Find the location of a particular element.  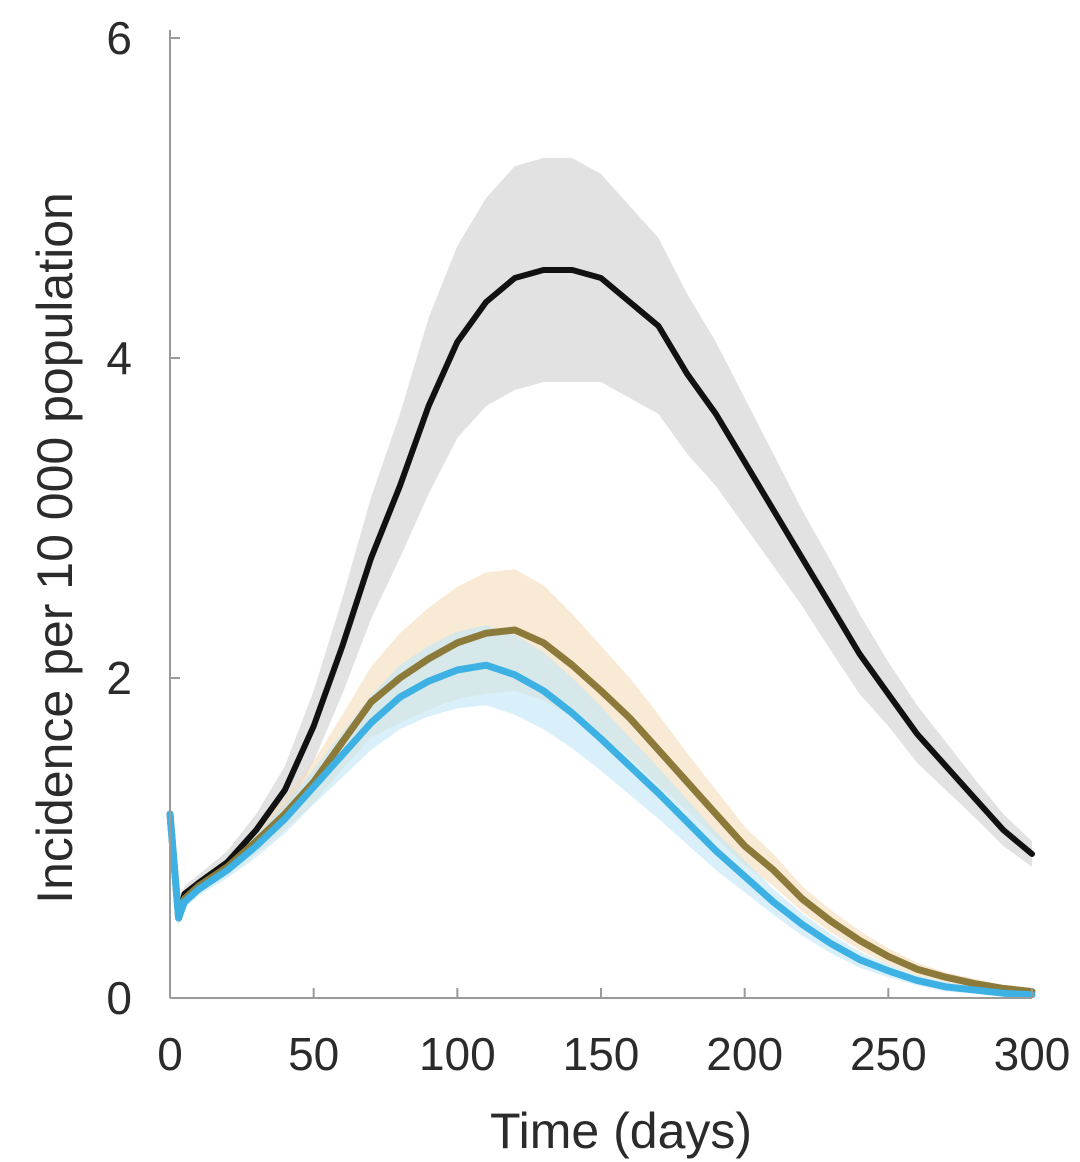

x-axis-ticks: 0 50 100 150 200 250 300 is located at coordinates (613, 1034).